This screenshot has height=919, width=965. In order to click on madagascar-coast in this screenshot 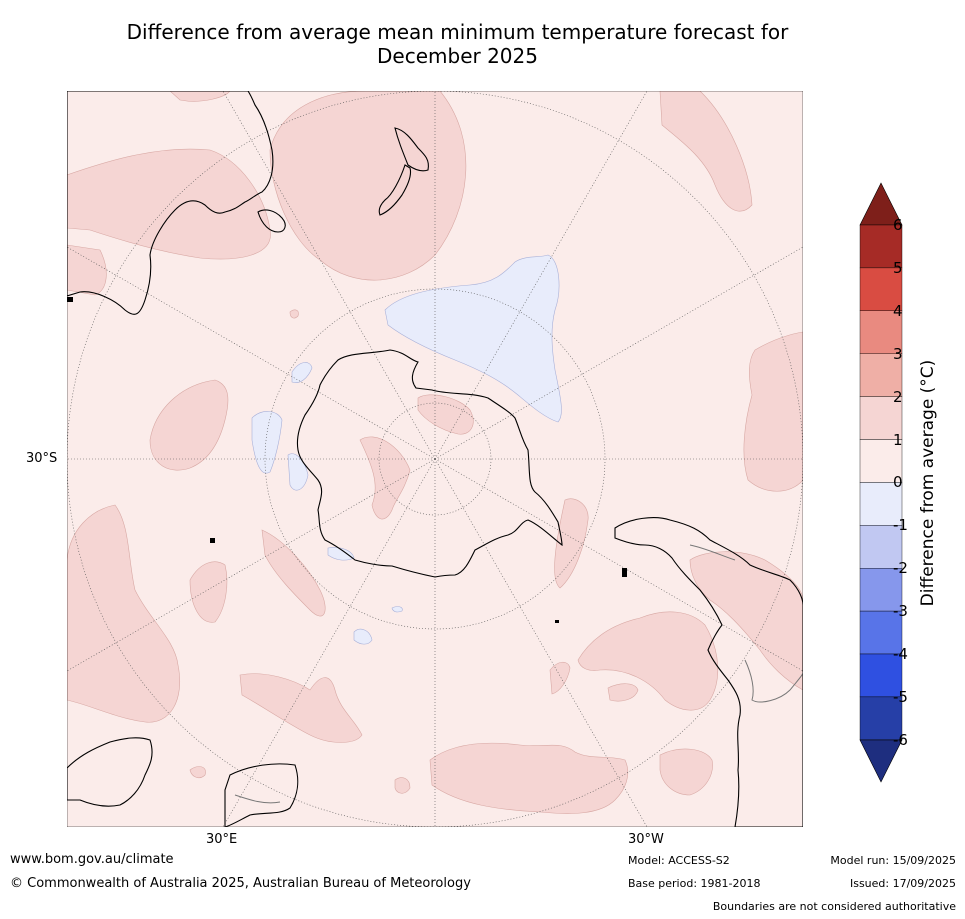, I will do `click(261, 795)`.